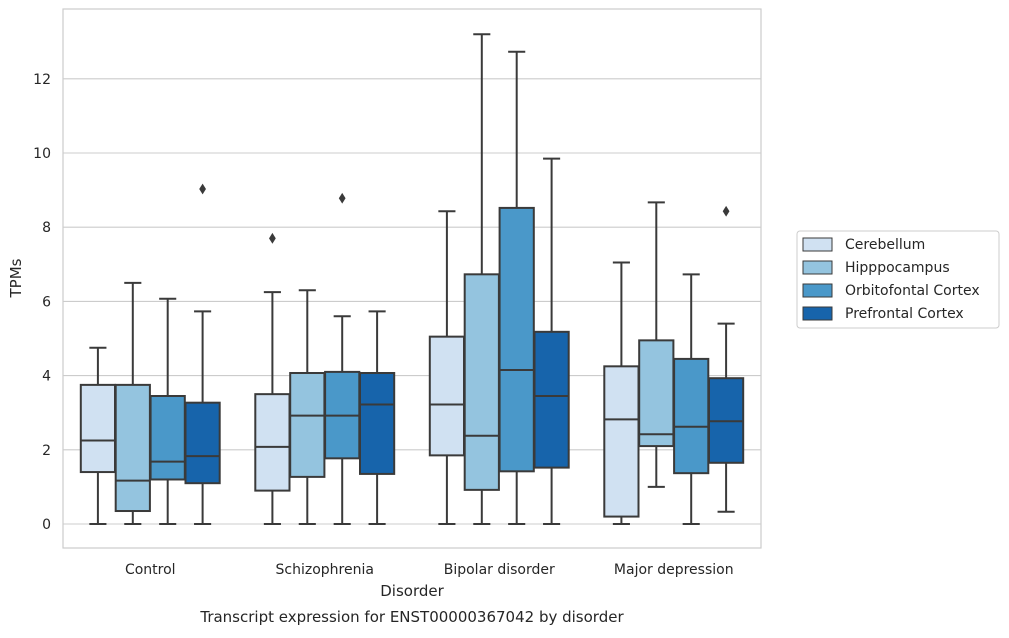 Image resolution: width=1009 pixels, height=638 pixels. I want to click on legend-label: Orbitofontal Cortex, so click(912, 291).